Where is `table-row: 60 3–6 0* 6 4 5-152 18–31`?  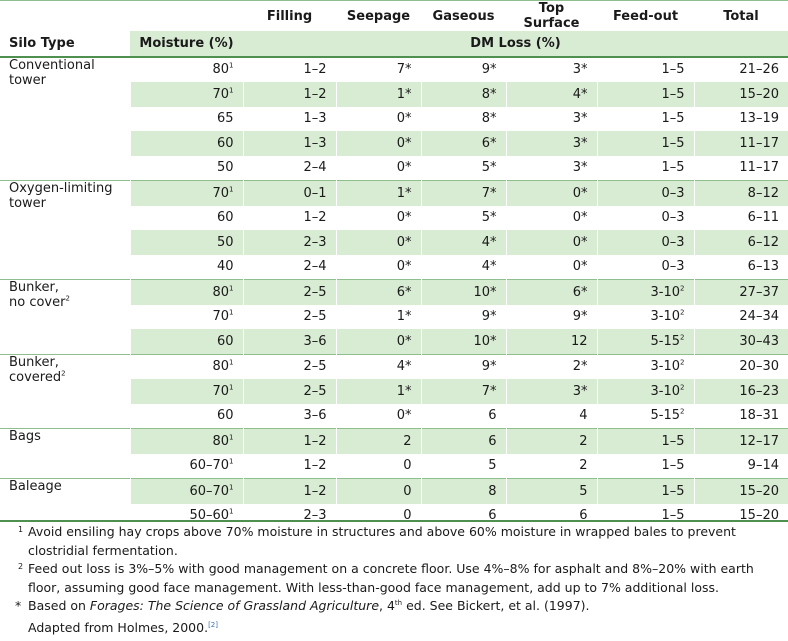
table-row: 60 3–6 0* 6 4 5-152 18–31 is located at coordinates (394, 416).